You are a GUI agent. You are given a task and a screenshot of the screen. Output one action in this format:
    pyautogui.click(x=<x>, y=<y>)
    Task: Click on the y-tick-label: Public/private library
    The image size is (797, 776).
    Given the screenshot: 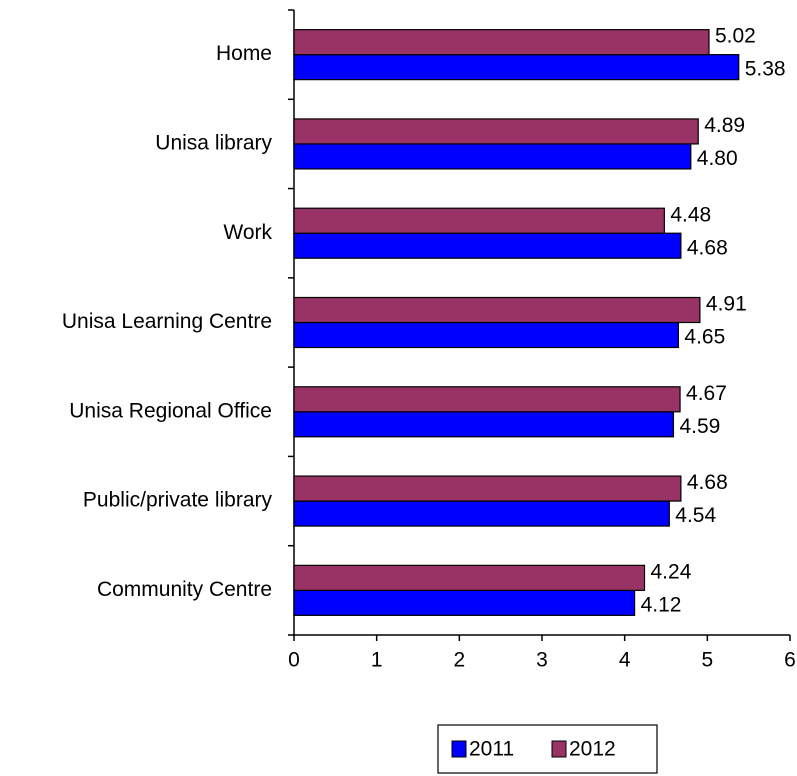 What is the action you would take?
    pyautogui.click(x=178, y=500)
    